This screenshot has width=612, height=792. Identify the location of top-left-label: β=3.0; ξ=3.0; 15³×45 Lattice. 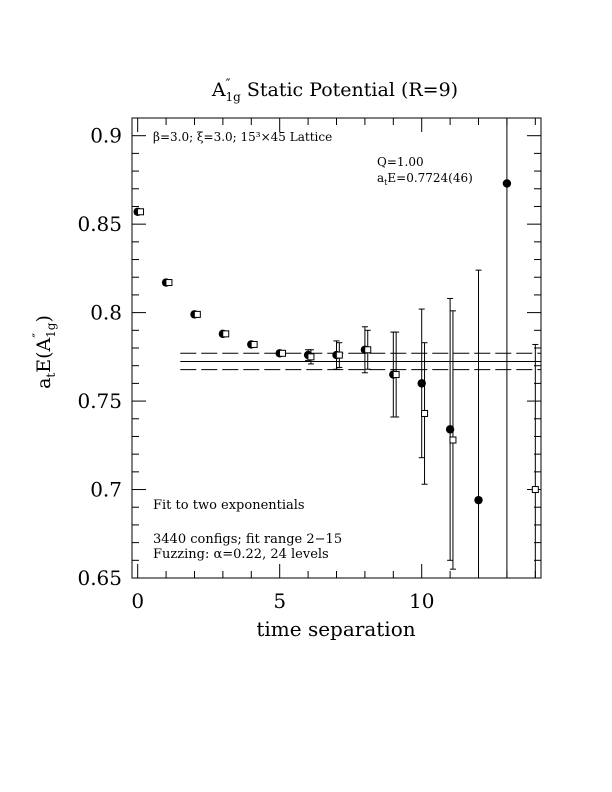
(242, 137).